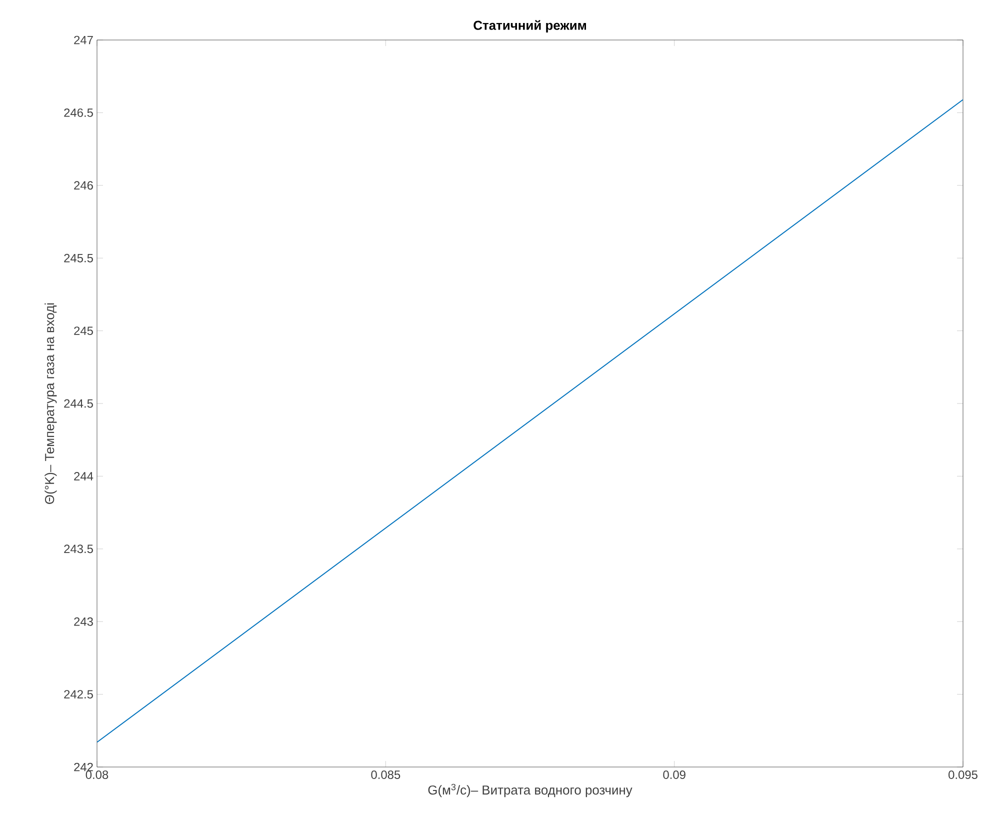 The height and width of the screenshot is (840, 987). Describe the element at coordinates (83, 767) in the screenshot. I see `y-tick-label: 242` at that location.